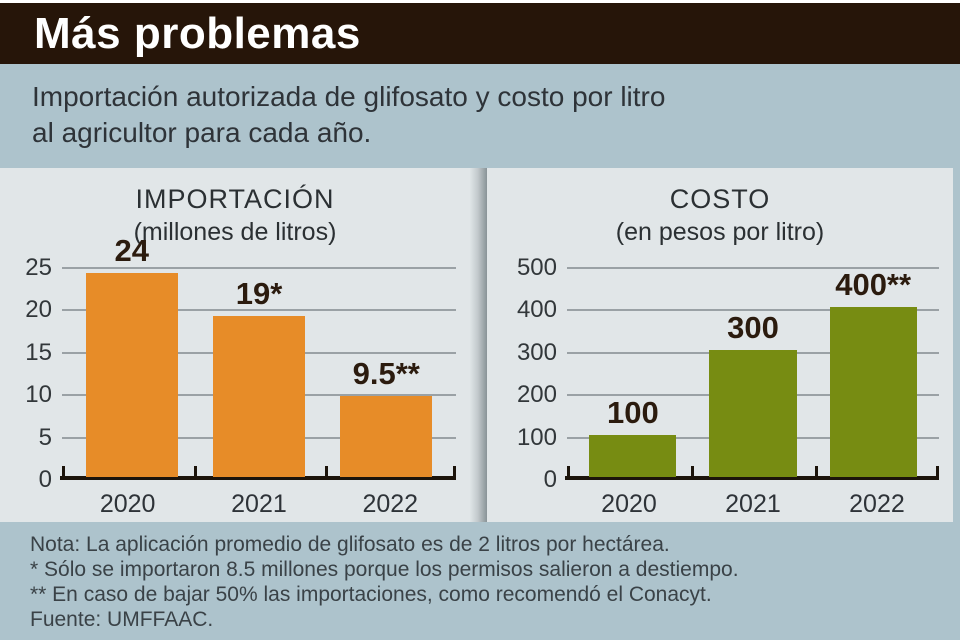 This screenshot has width=960, height=640. Describe the element at coordinates (536, 310) in the screenshot. I see `y-tick-label: 400` at that location.